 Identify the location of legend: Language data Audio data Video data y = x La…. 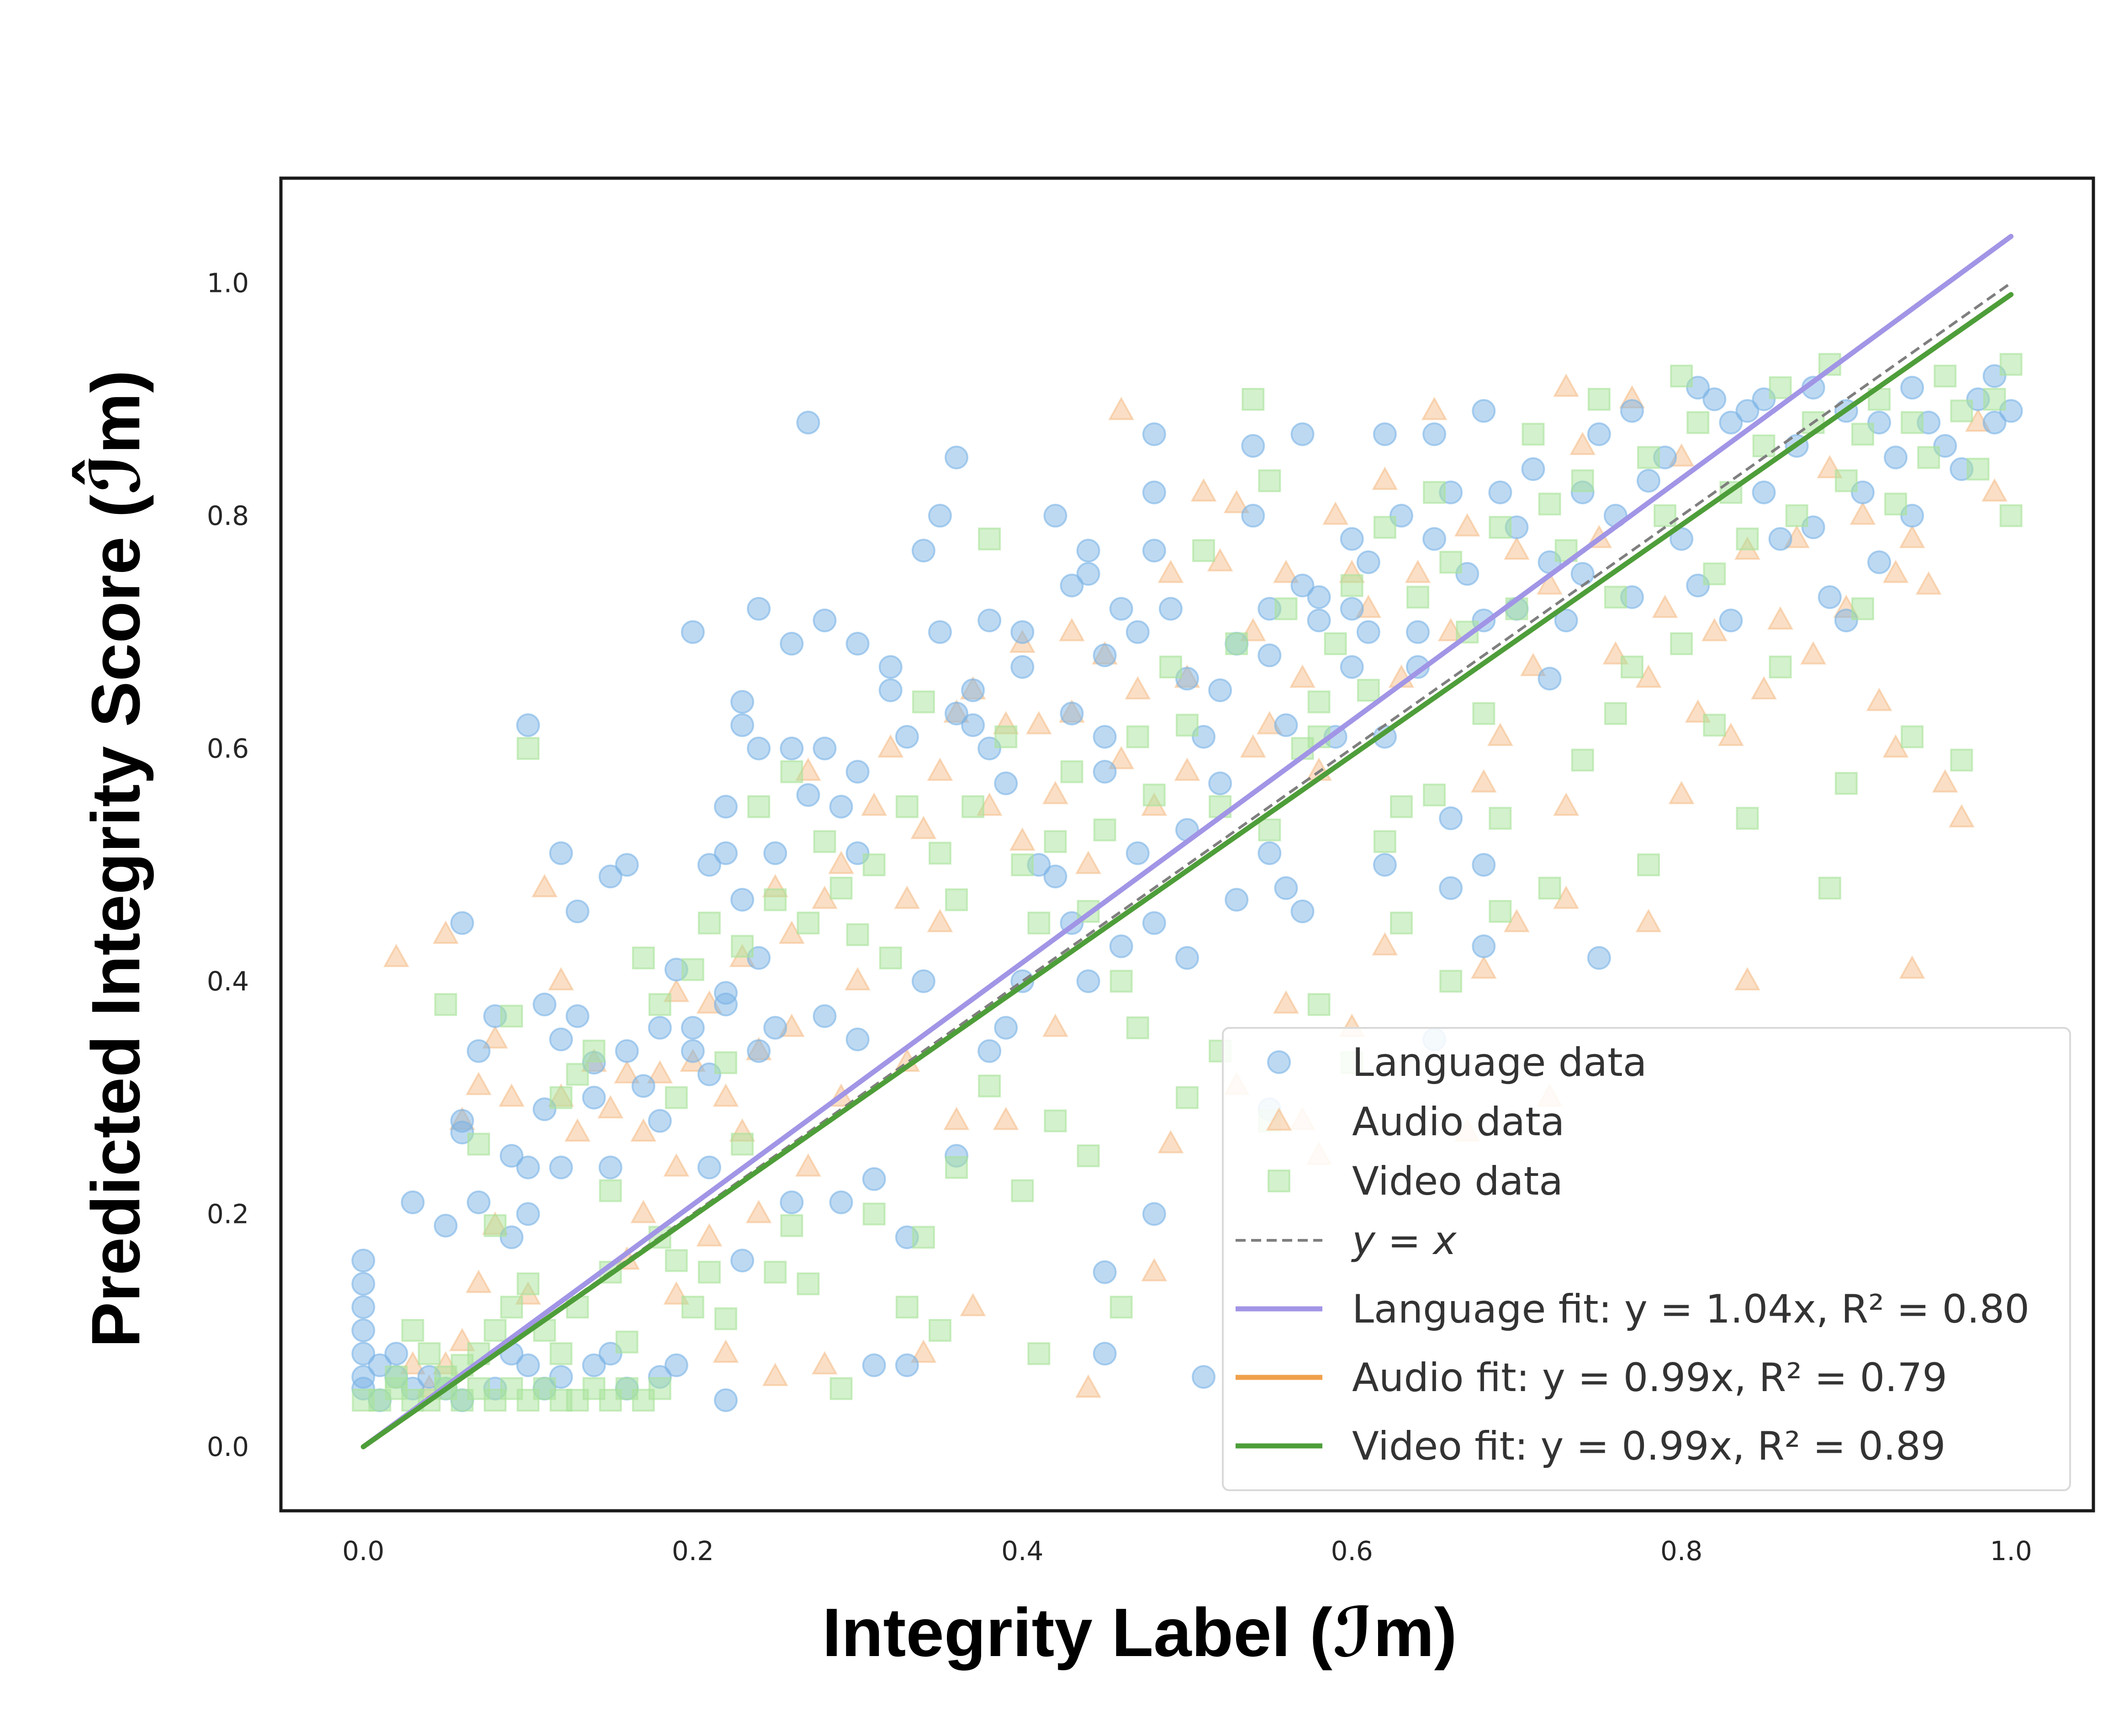
(1646, 1259).